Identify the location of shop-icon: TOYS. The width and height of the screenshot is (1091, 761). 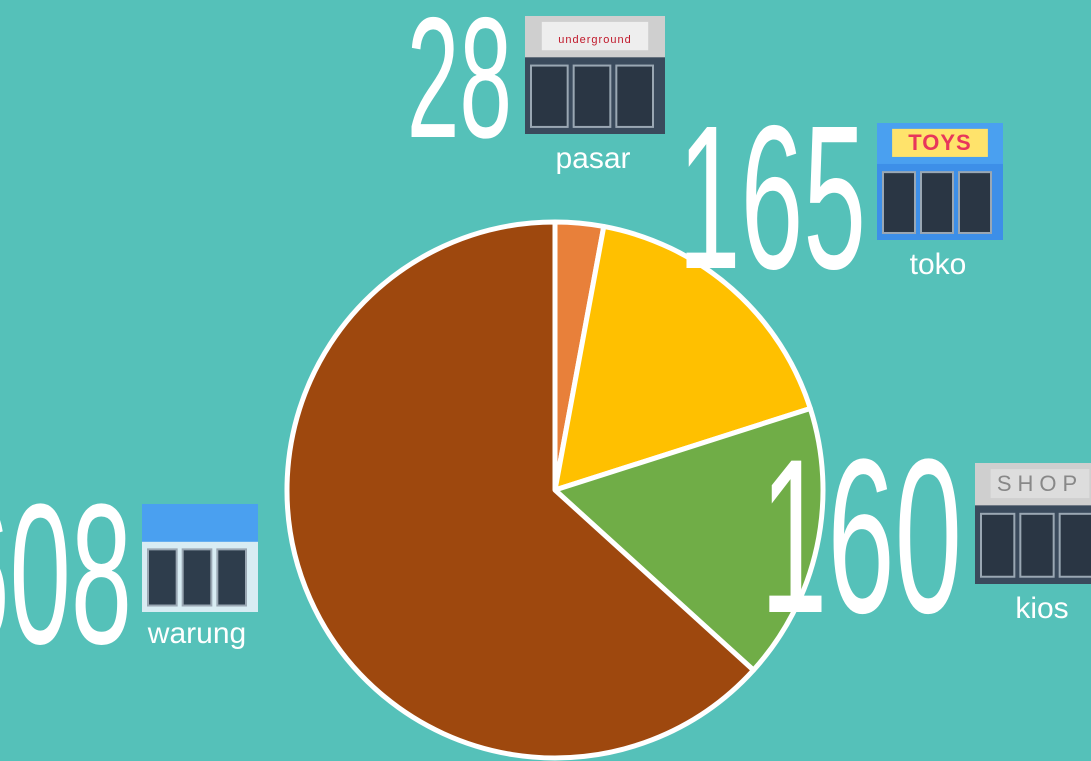
(940, 181).